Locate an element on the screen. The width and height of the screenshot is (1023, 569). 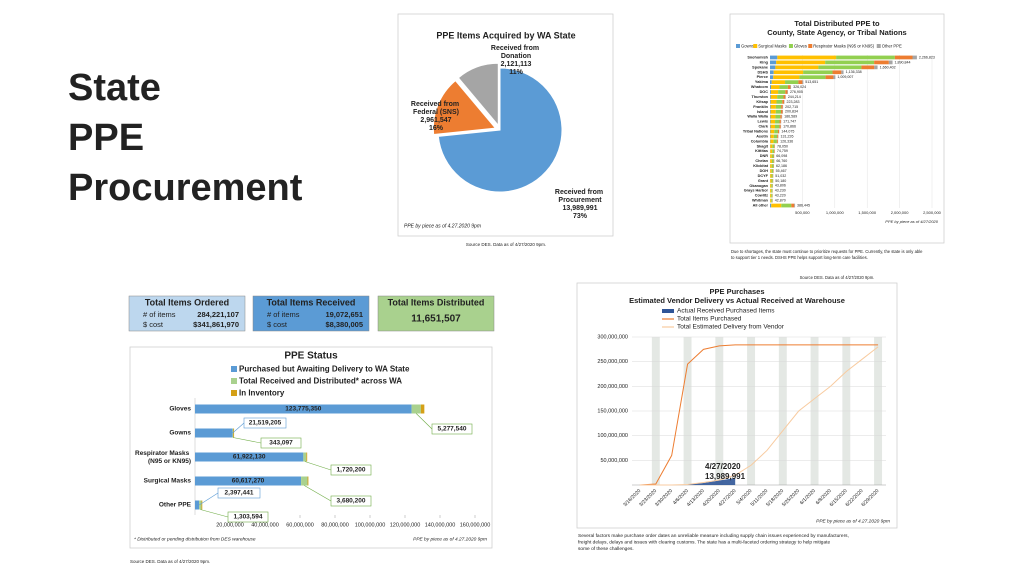
summary-value: 11,651,507 is located at coordinates (436, 319).